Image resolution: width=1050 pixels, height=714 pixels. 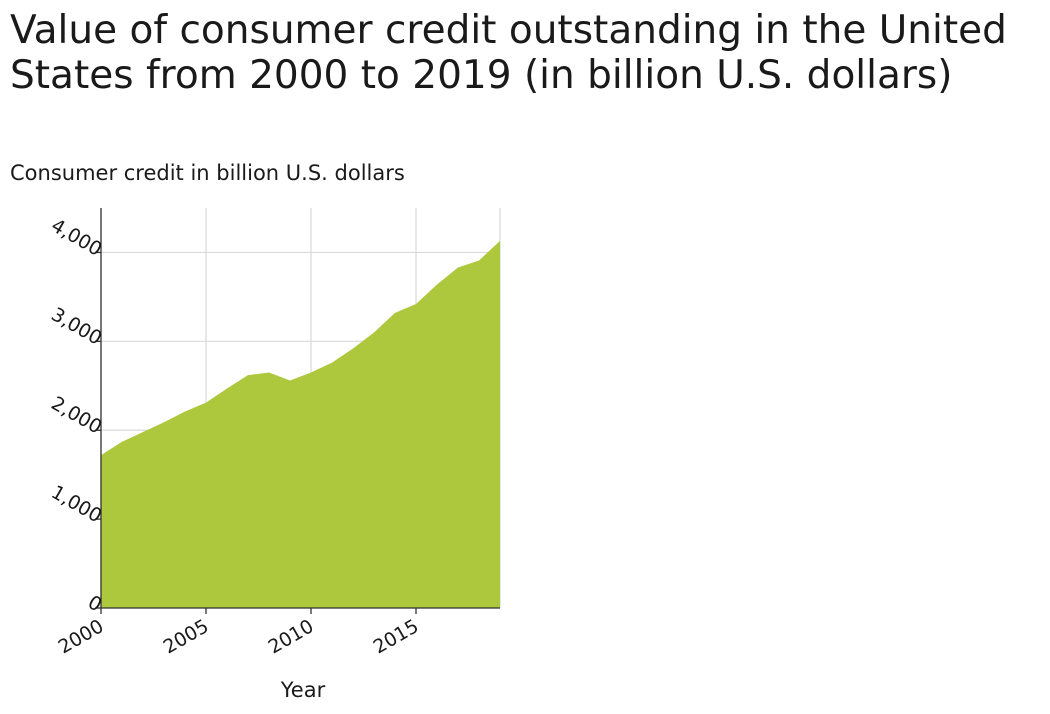 What do you see at coordinates (76, 238) in the screenshot?
I see `y-tick-label-4000: 4,000` at bounding box center [76, 238].